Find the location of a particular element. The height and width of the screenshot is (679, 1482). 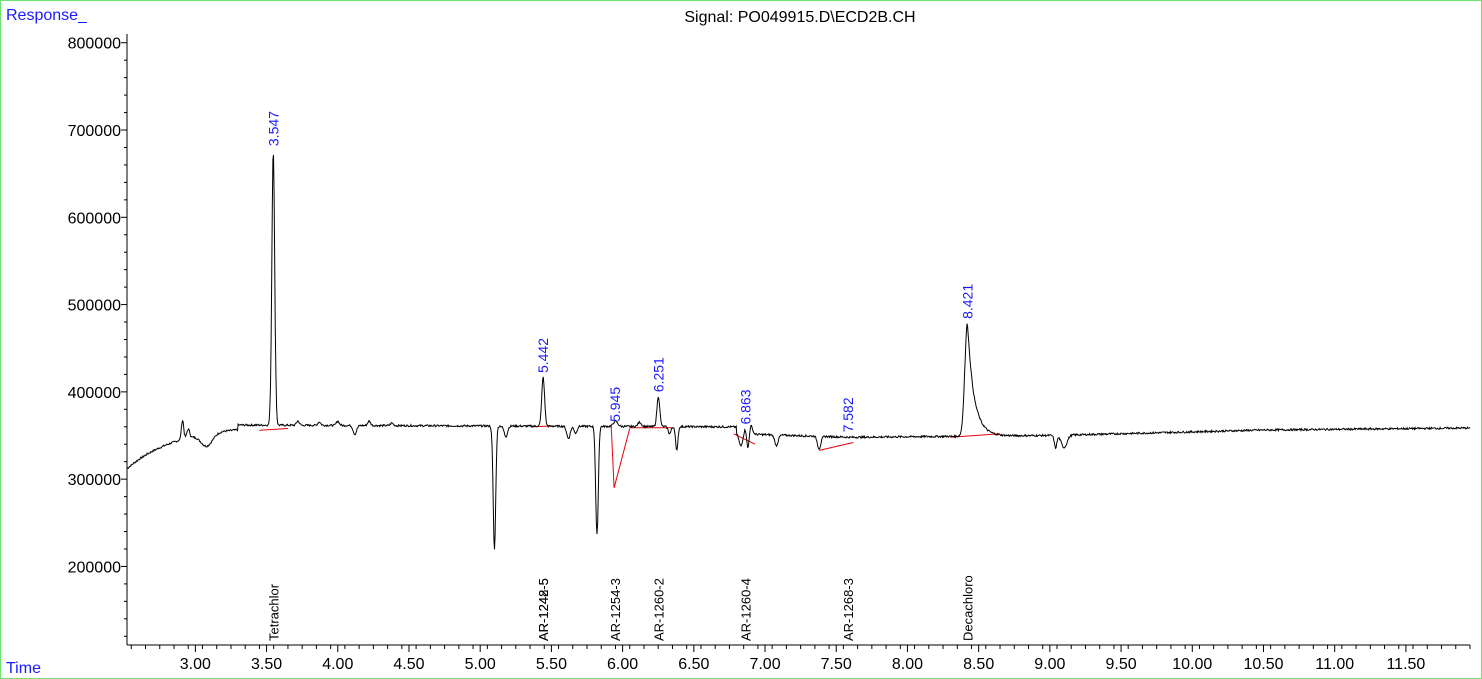

peak-label: 7.582 is located at coordinates (848, 414).